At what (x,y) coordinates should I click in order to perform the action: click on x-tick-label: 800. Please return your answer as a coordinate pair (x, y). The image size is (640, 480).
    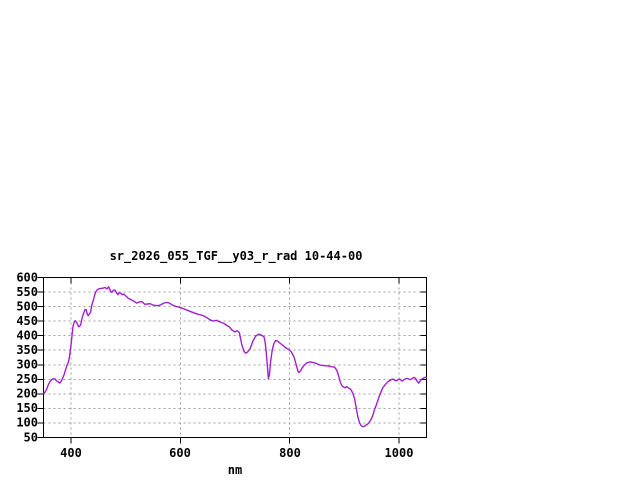
    Looking at the image, I should click on (290, 453).